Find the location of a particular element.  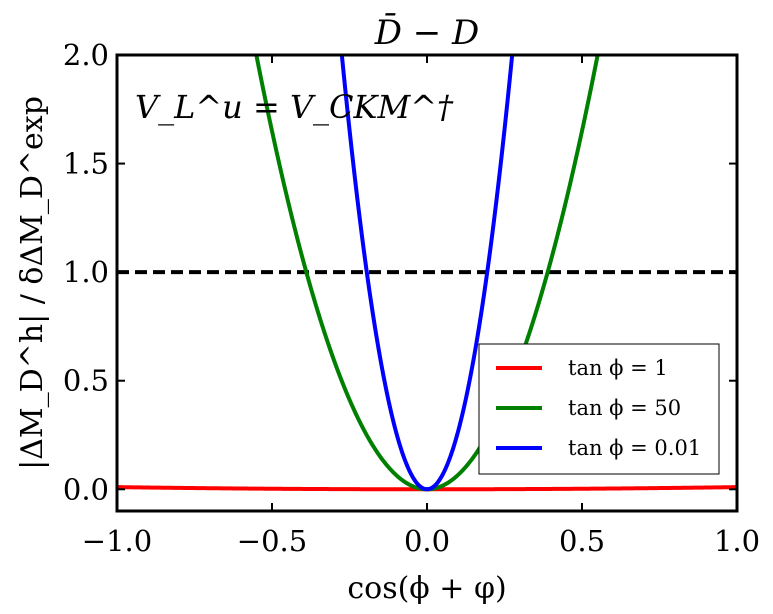

chart-title: D̄ − D is located at coordinates (427, 32).